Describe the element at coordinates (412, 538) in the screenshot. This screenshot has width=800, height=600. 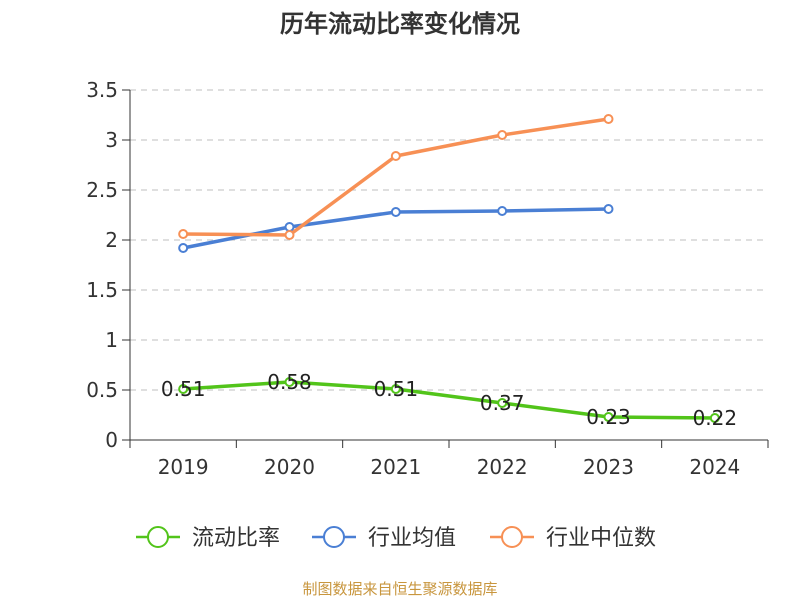
I see `legend-label: 行业均值` at that location.